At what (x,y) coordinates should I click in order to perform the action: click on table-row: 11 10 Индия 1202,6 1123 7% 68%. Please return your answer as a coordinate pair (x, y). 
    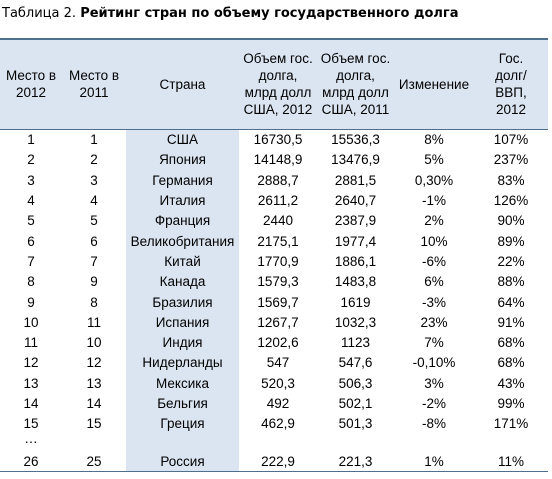
    Looking at the image, I should click on (274, 342).